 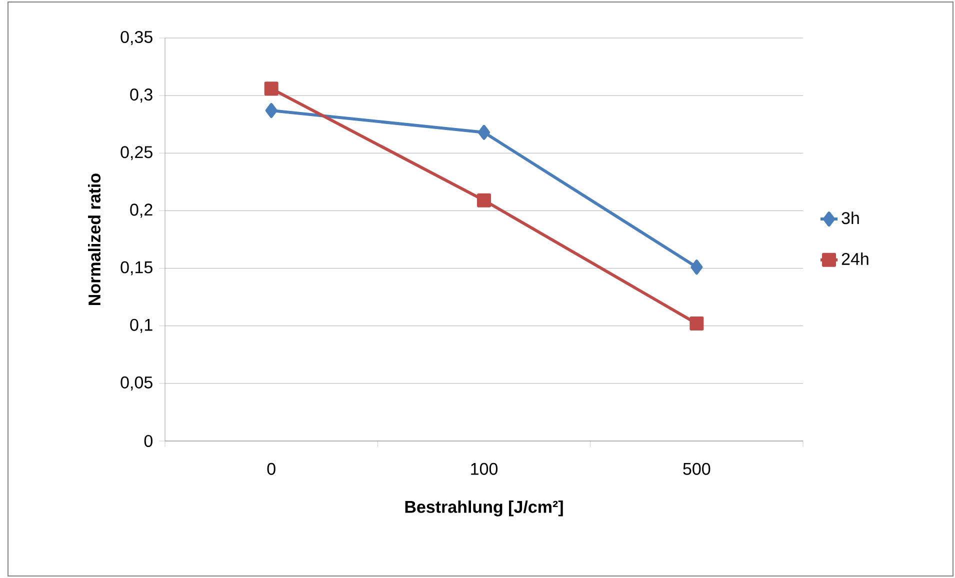 I want to click on legend-label: 24h, so click(x=855, y=258).